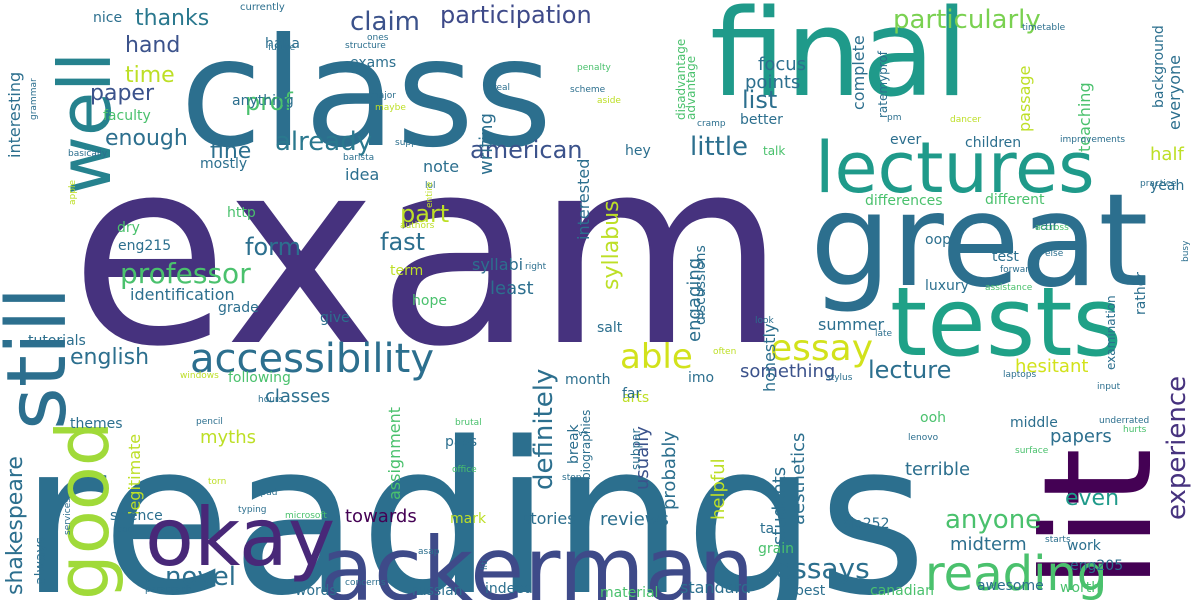 The width and height of the screenshot is (1200, 600). What do you see at coordinates (1167, 186) in the screenshot?
I see `word-yeah: yeah` at bounding box center [1167, 186].